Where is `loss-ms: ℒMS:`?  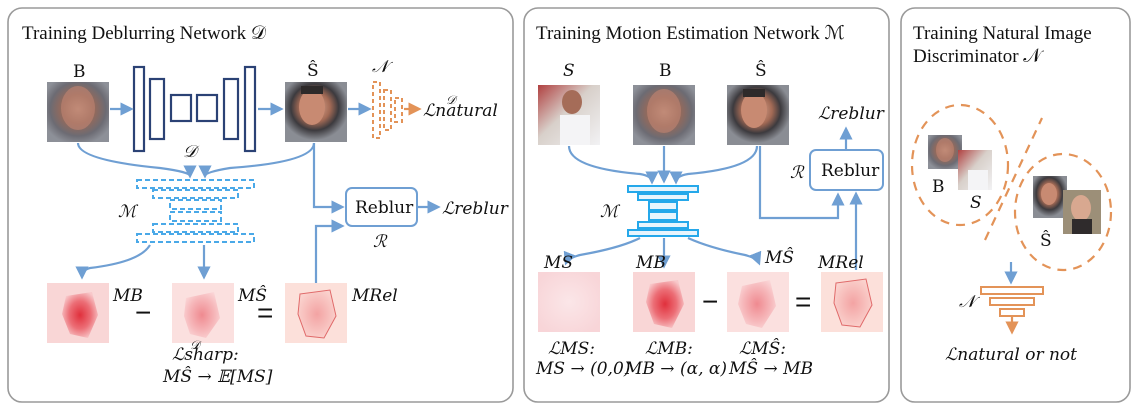
loss-ms: ℒMS: is located at coordinates (571, 349).